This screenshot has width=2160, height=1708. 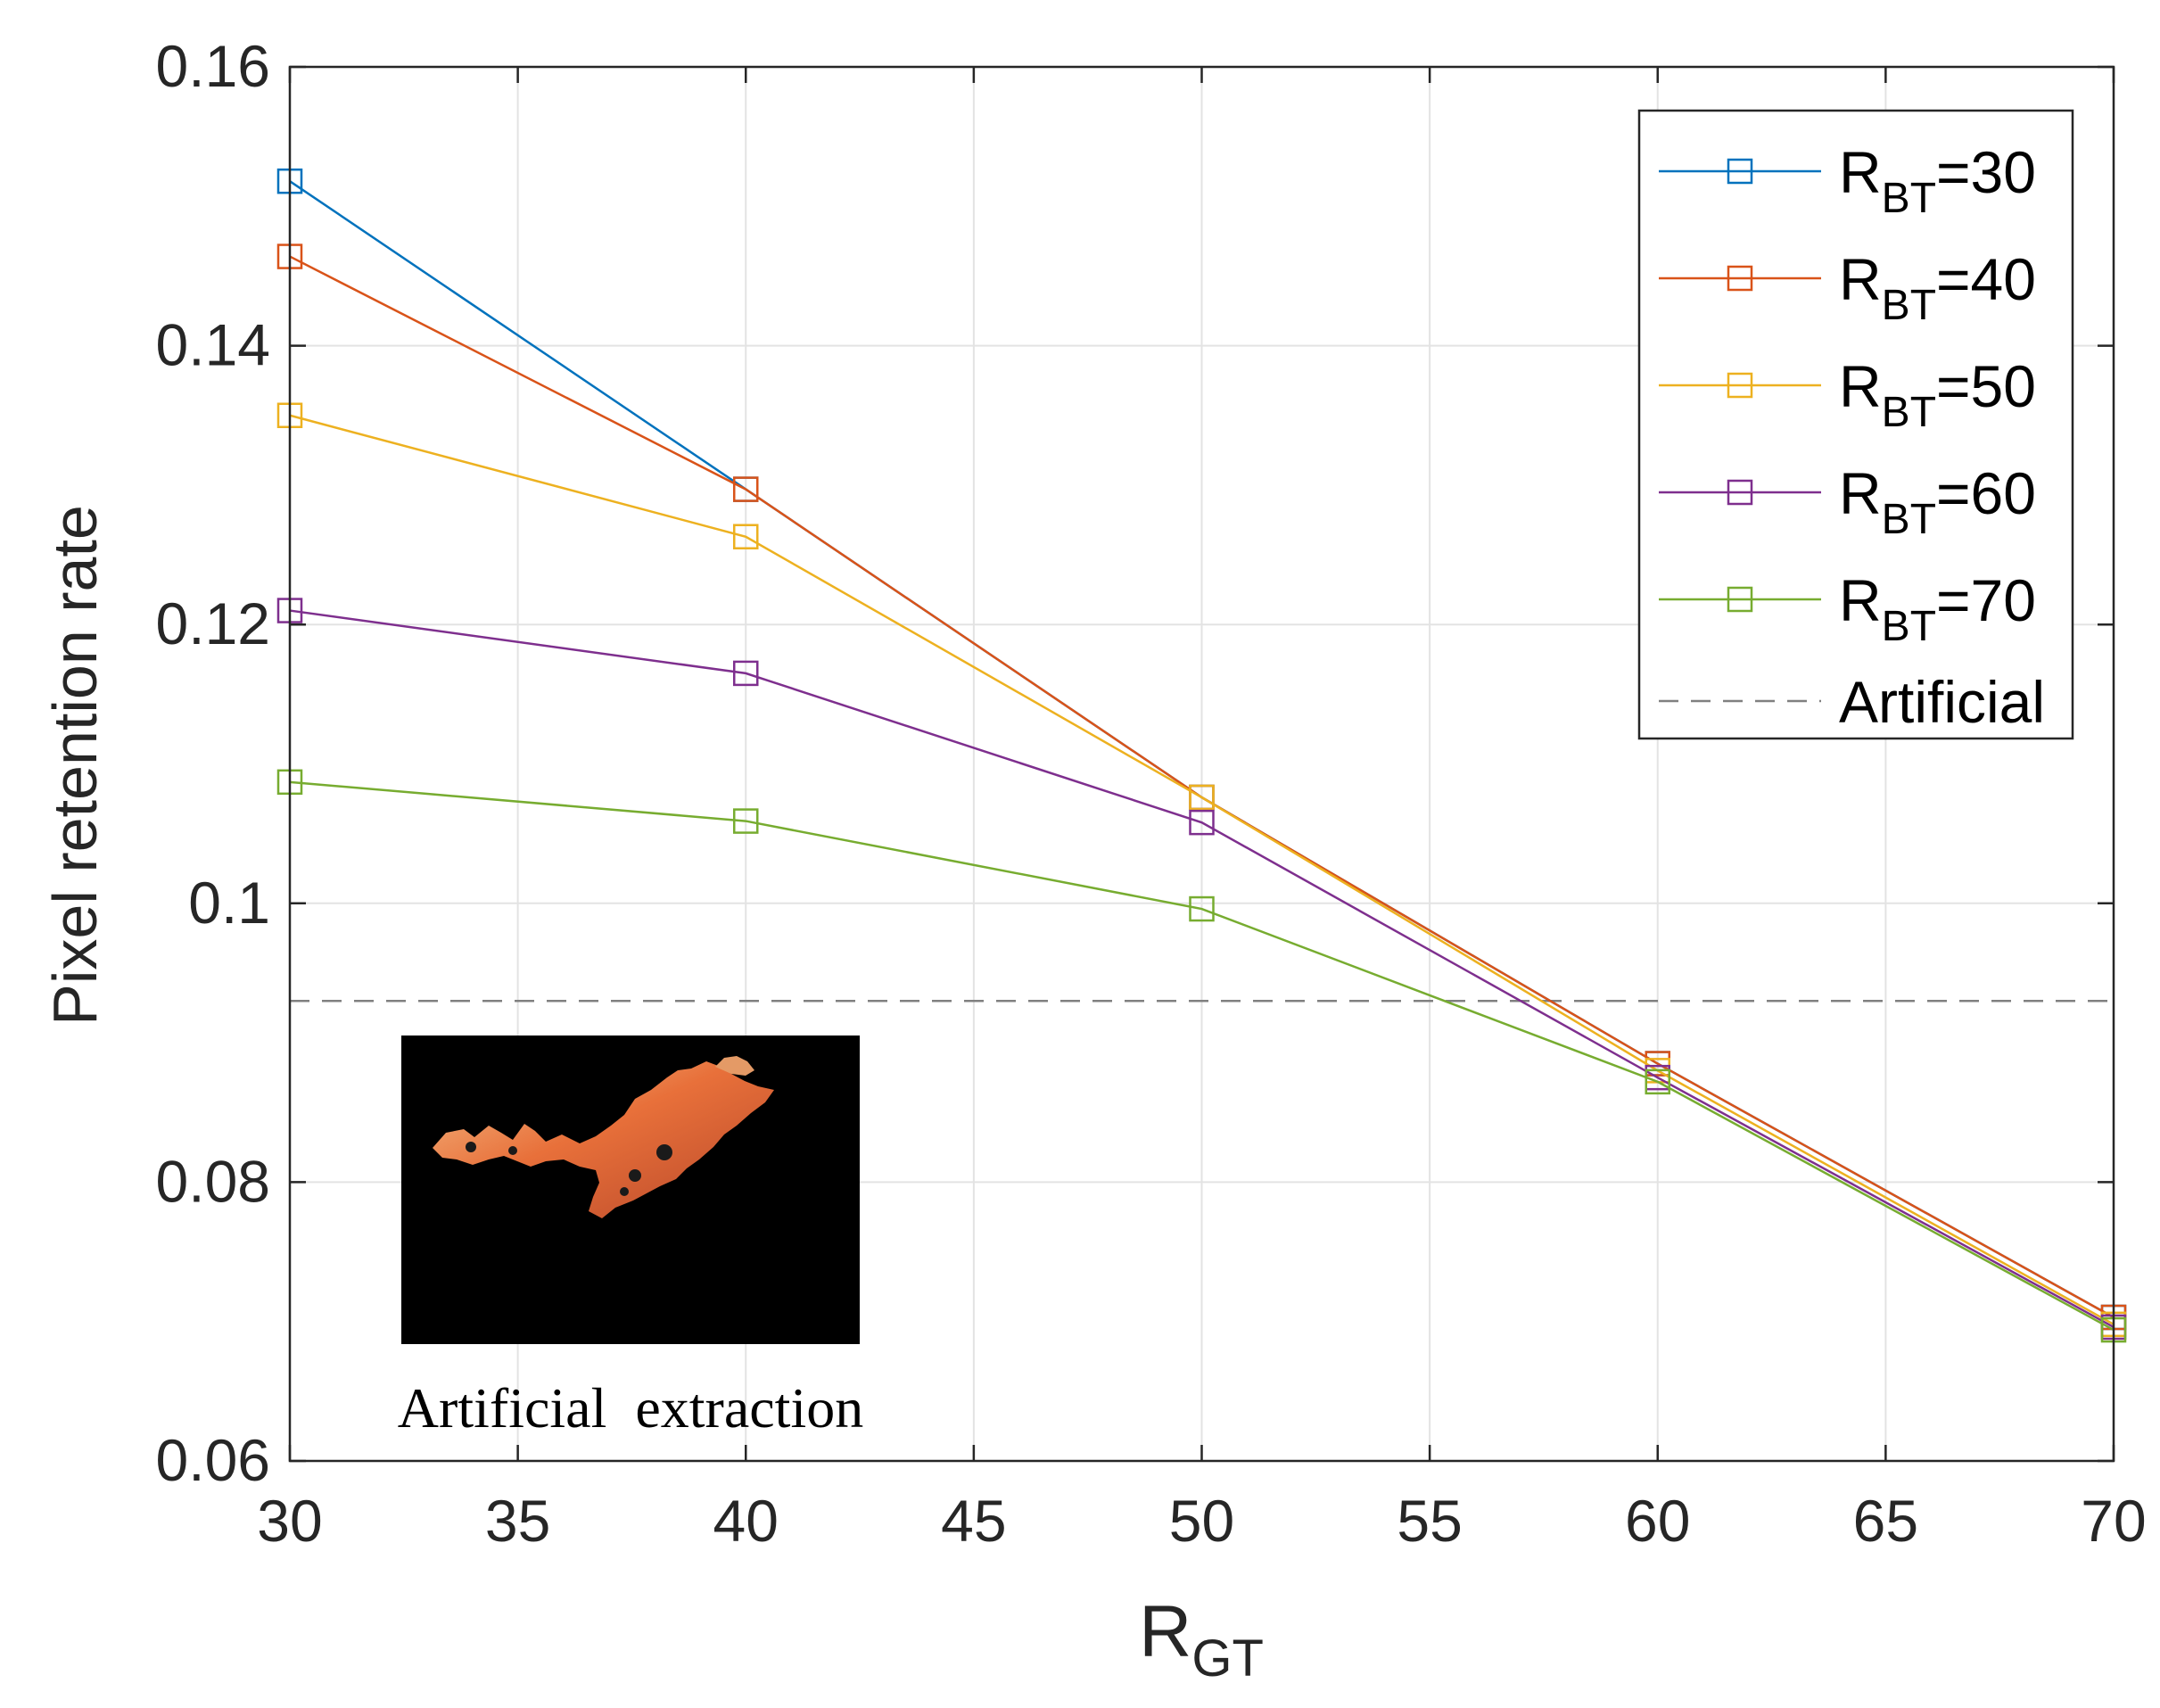 I want to click on x-tick-label: 35, so click(x=517, y=1521).